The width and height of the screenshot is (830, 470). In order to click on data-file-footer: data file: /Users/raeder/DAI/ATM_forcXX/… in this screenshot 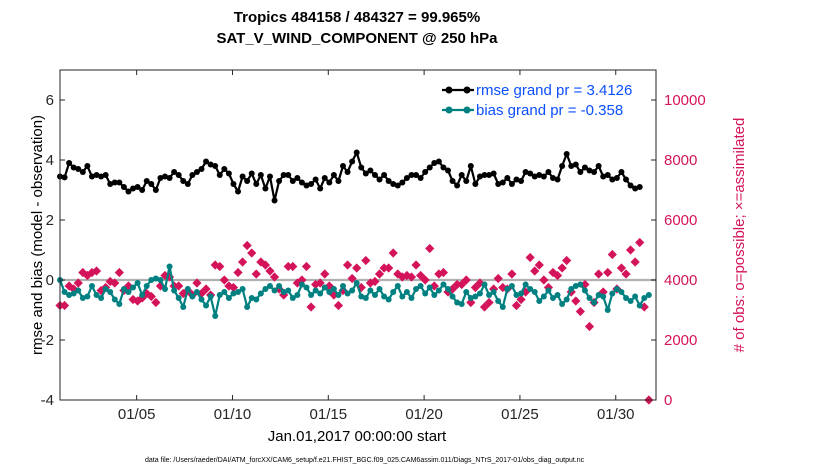, I will do `click(365, 460)`.